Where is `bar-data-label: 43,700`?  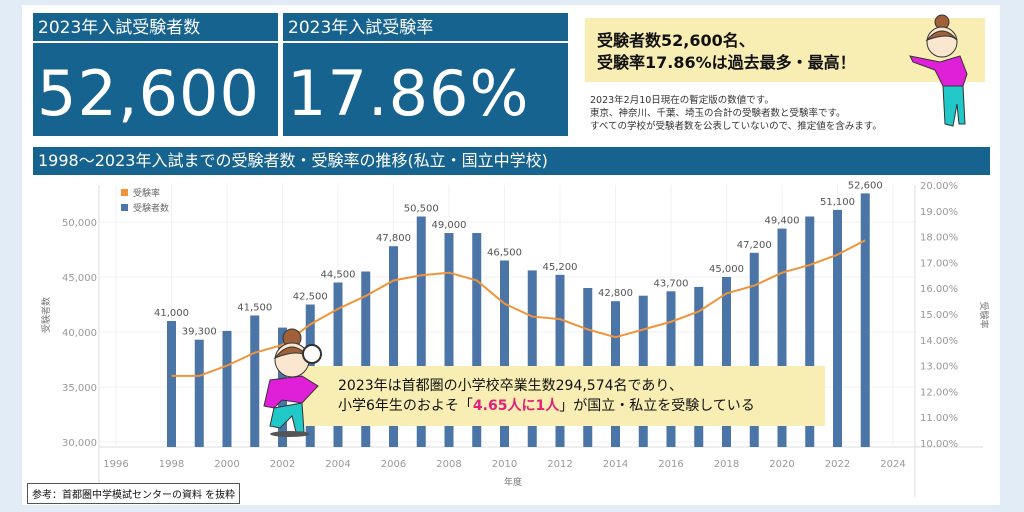 bar-data-label: 43,700 is located at coordinates (671, 283).